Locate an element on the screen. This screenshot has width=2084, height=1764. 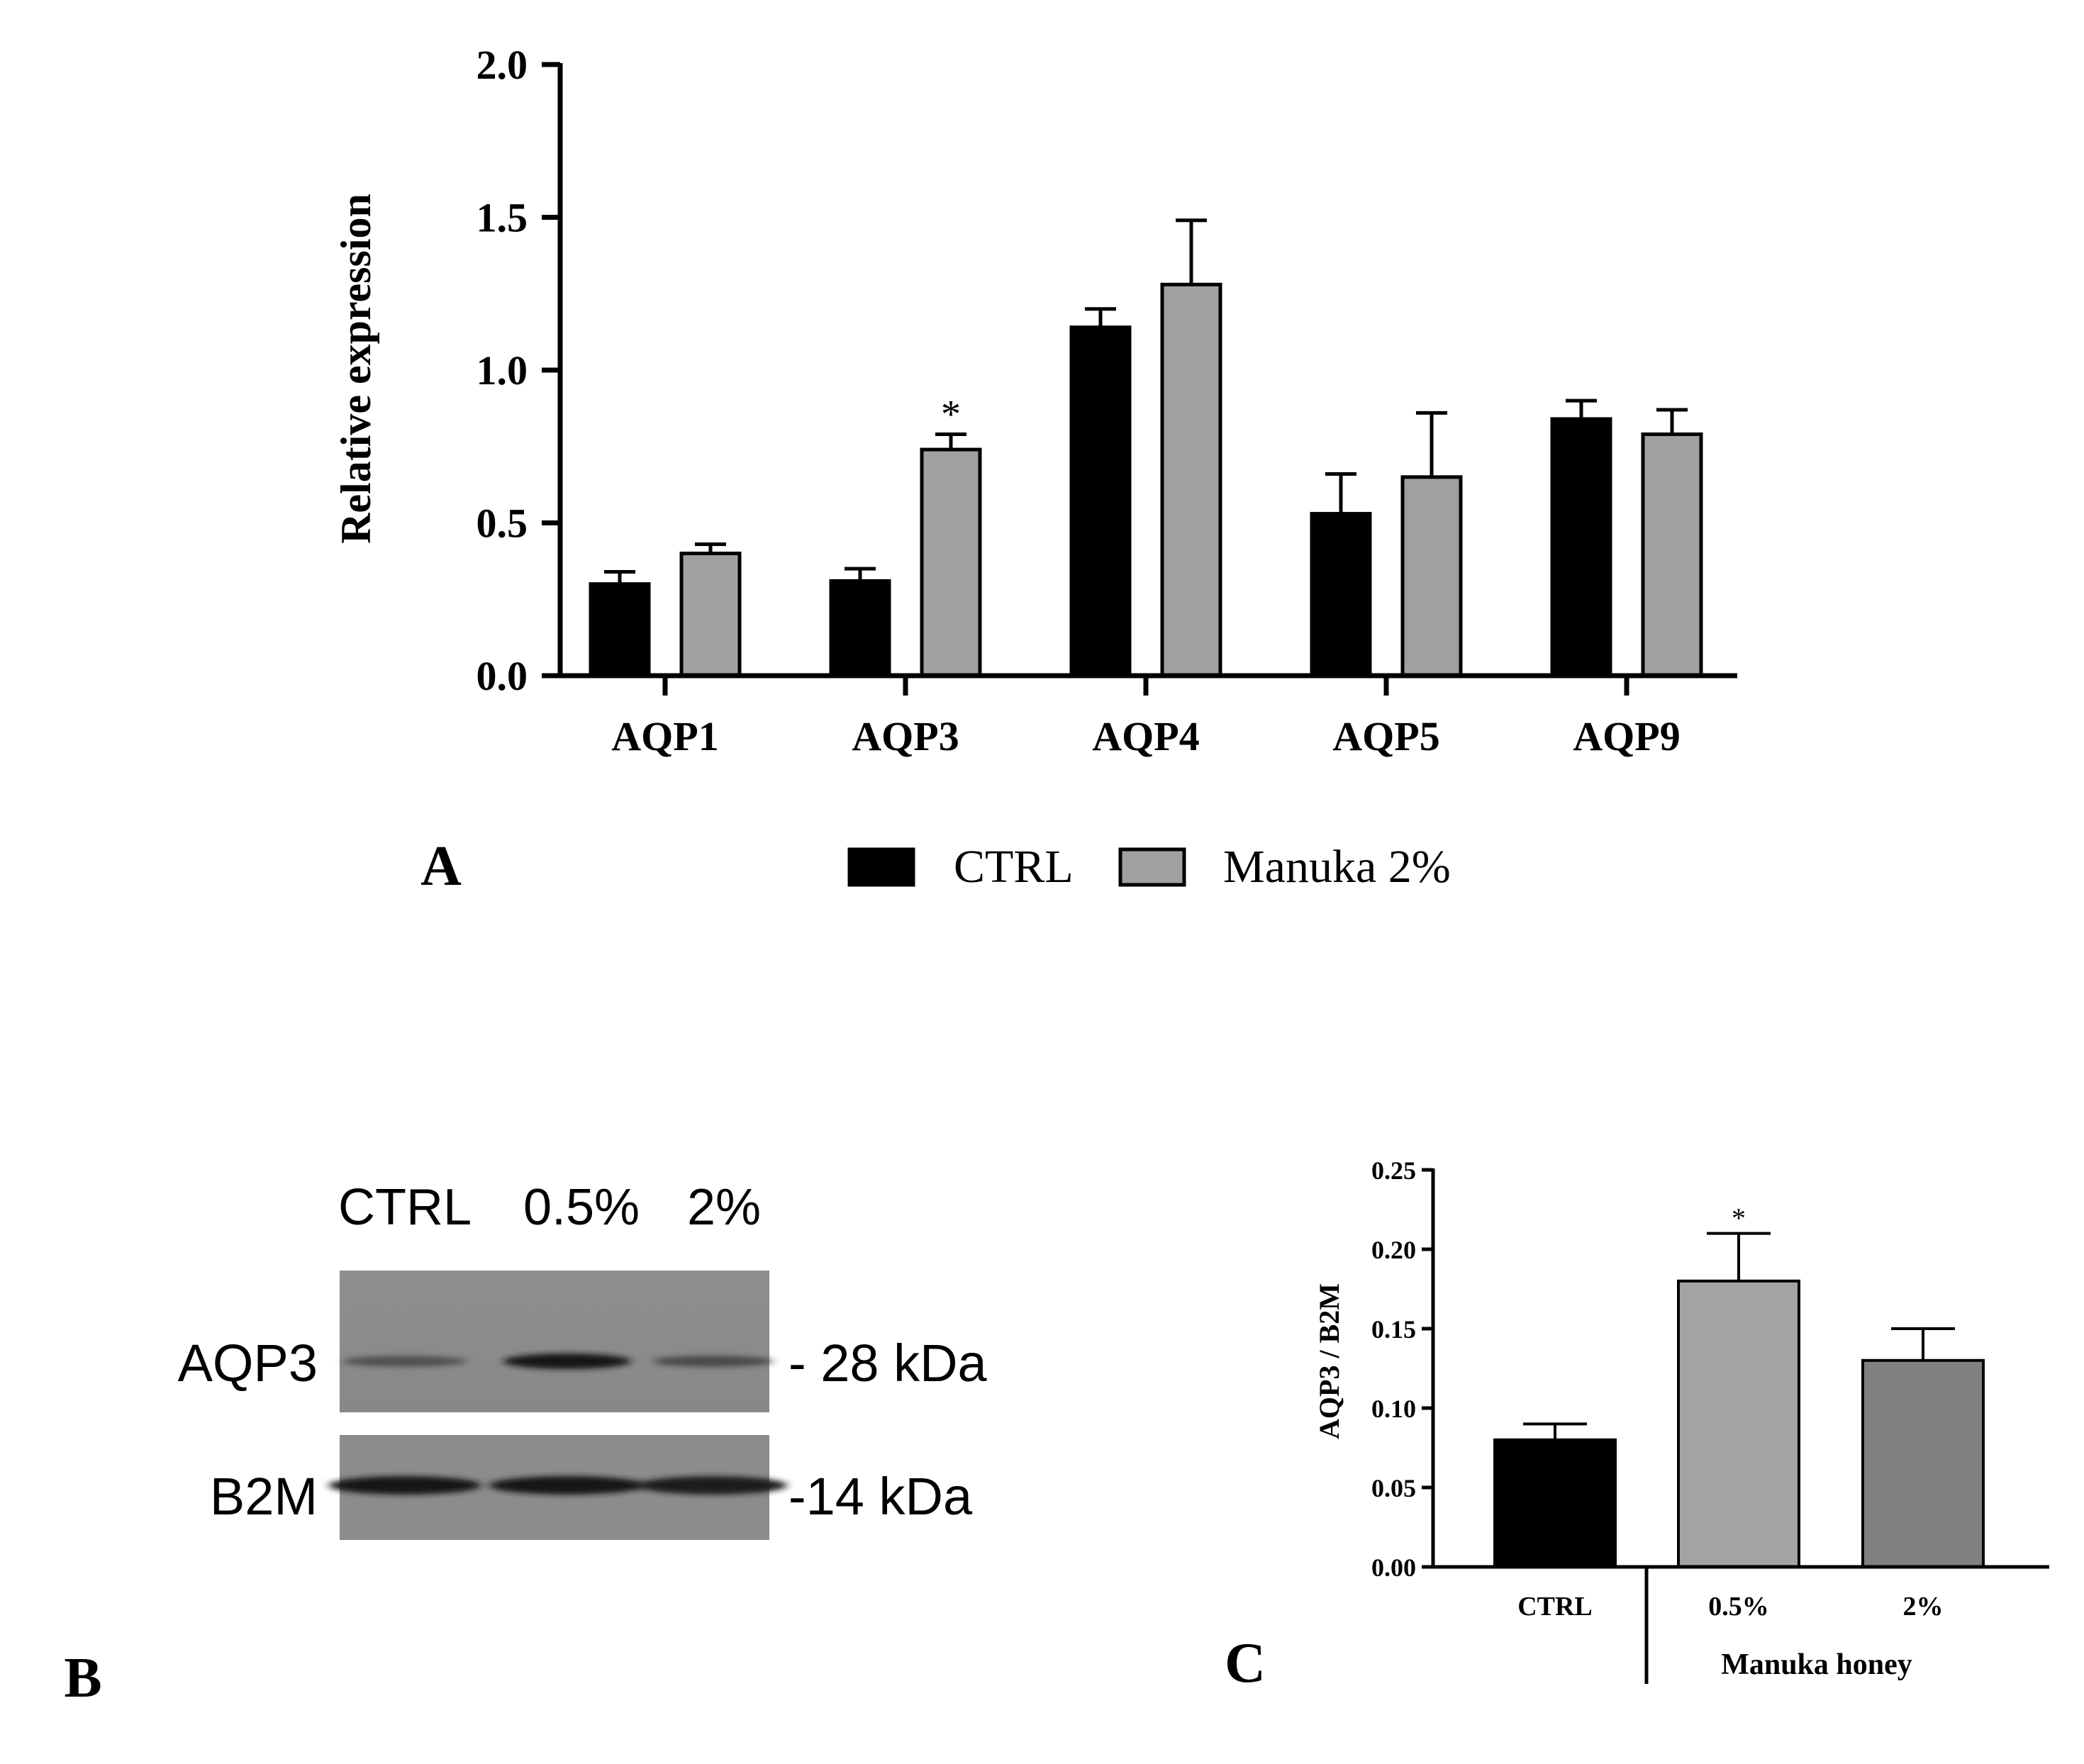
panel-a-y-tick-label: 1.5 is located at coordinates (502, 218).